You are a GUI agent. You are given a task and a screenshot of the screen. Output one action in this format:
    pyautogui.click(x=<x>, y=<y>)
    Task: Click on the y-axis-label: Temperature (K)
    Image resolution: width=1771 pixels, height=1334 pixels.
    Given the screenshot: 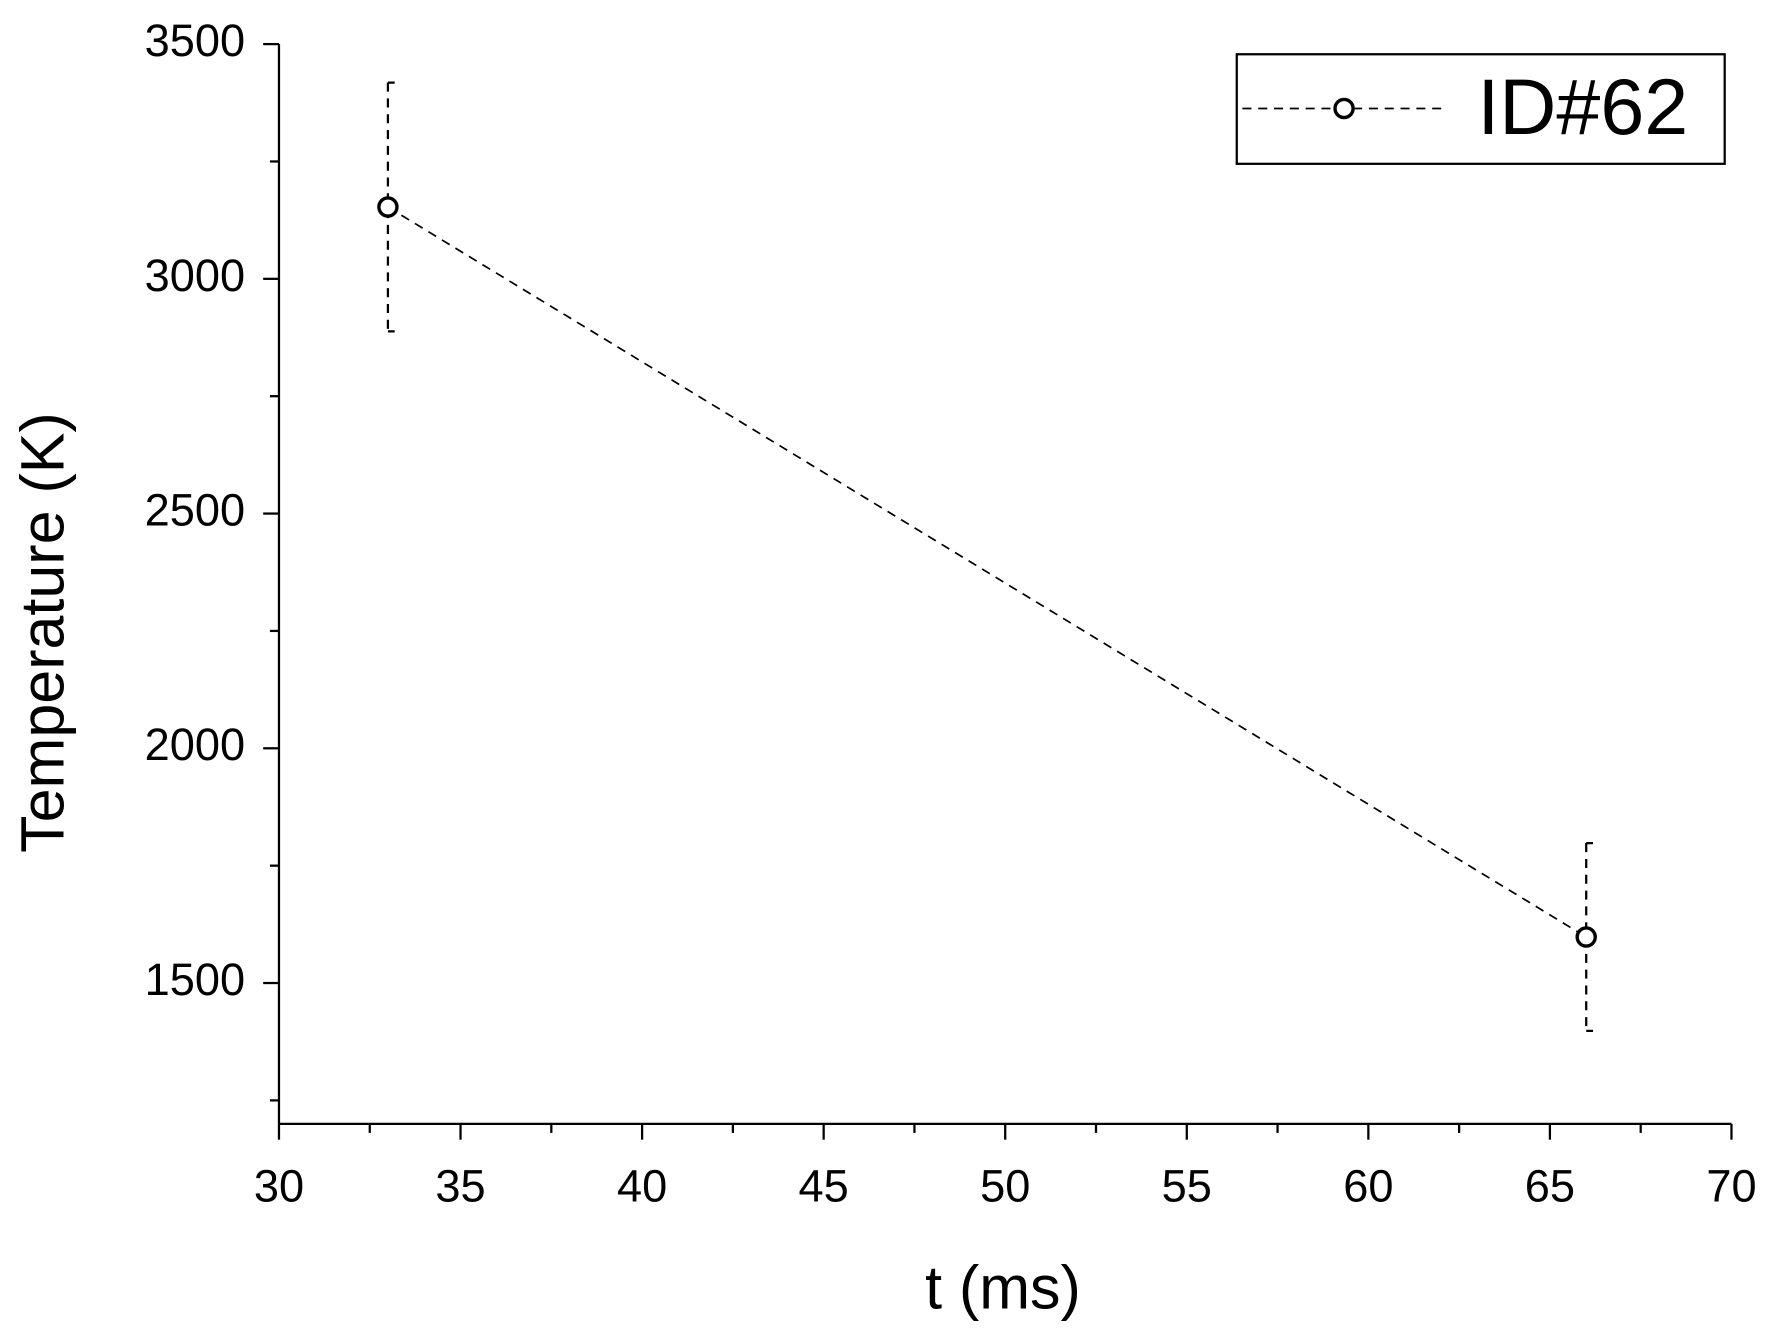 What is the action you would take?
    pyautogui.click(x=43, y=632)
    